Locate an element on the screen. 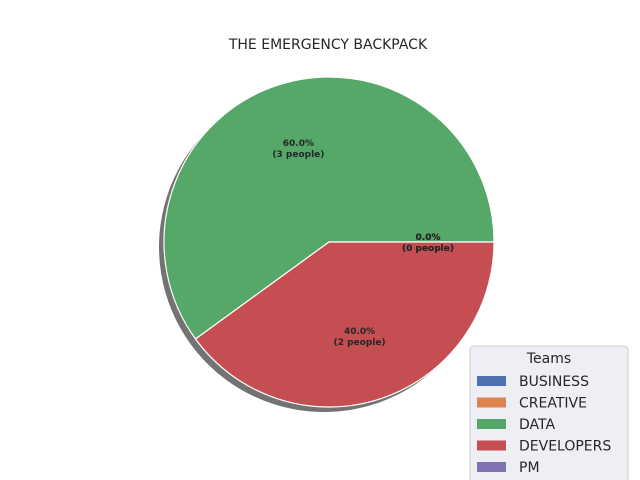 This screenshot has height=480, width=640. legend-box is located at coordinates (549, 412).